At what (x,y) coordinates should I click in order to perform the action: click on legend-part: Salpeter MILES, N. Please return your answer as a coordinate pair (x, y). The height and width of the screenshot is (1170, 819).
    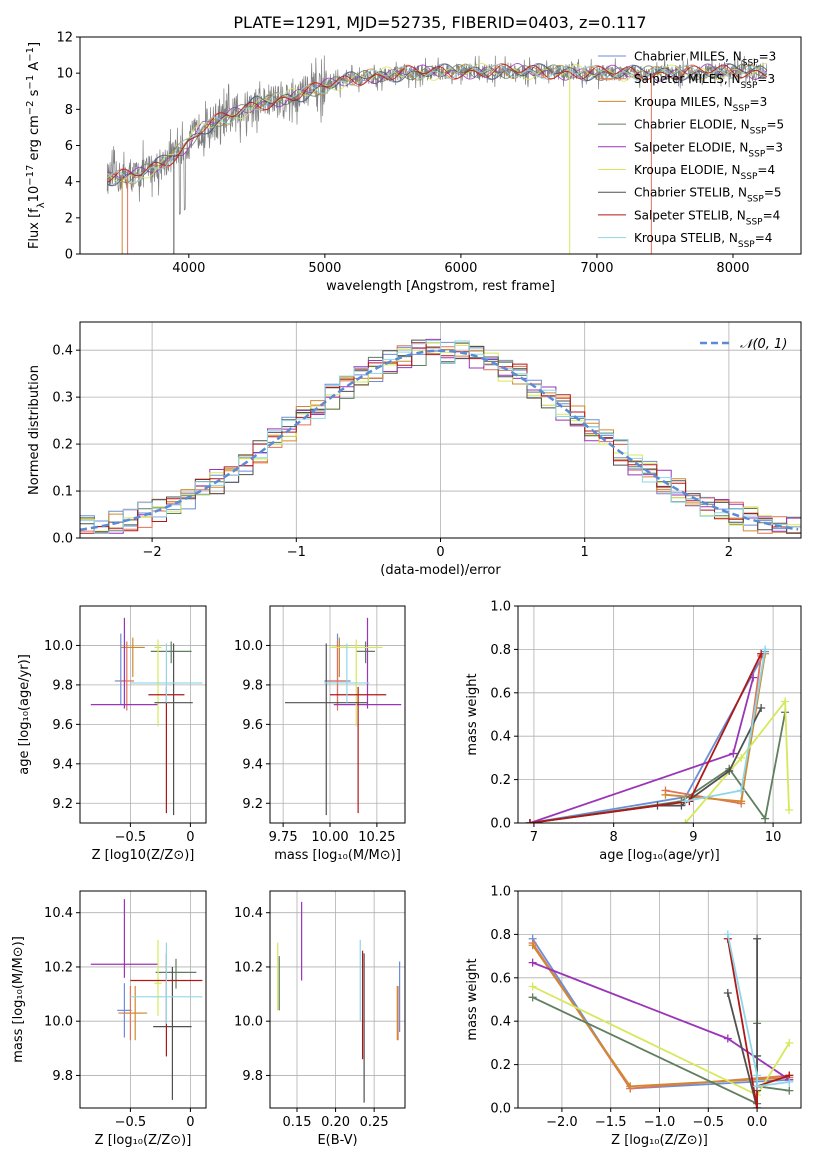
    Looking at the image, I should click on (687, 79).